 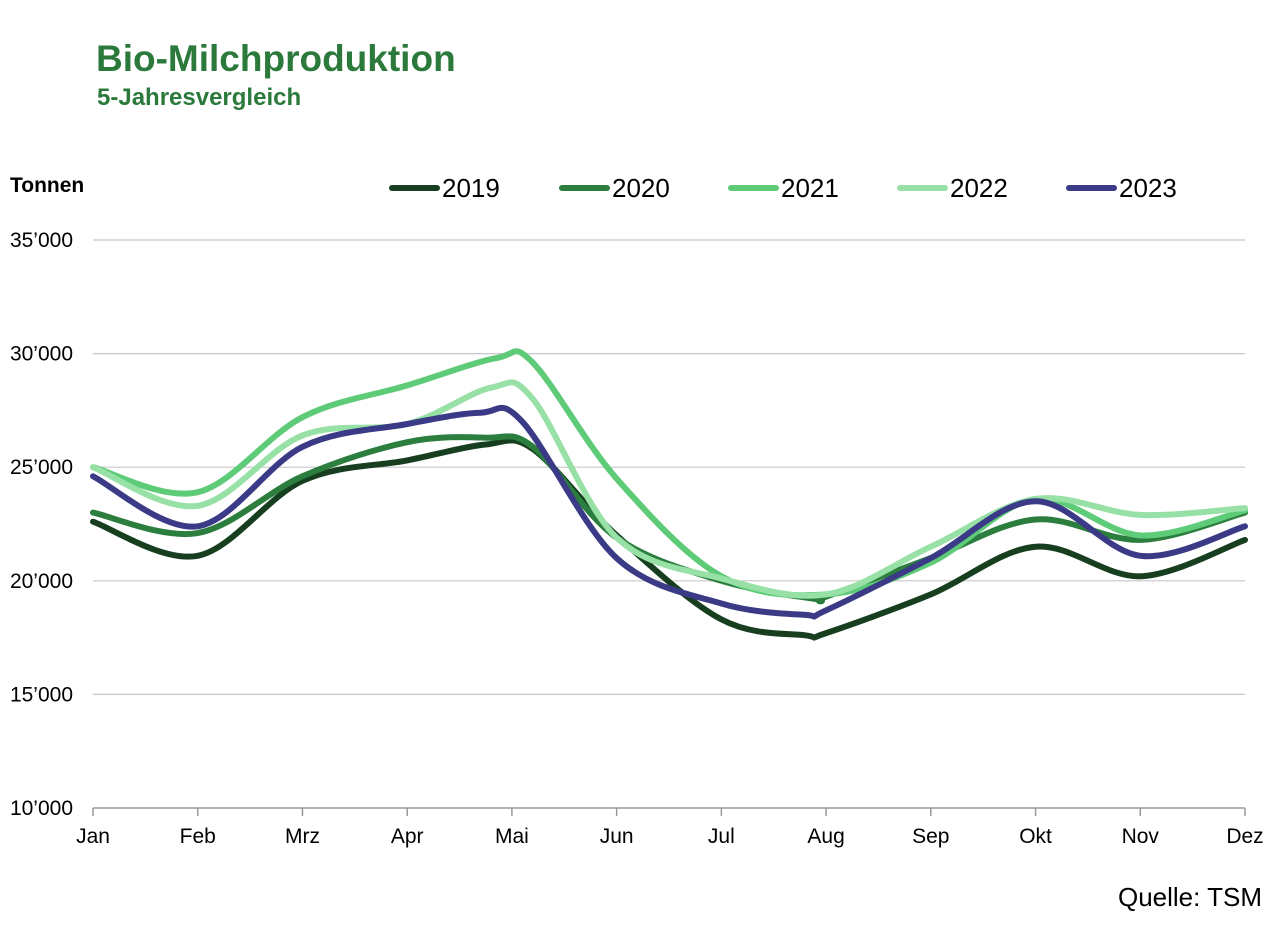 I want to click on legend-item-2022: 2022, so click(x=952, y=188).